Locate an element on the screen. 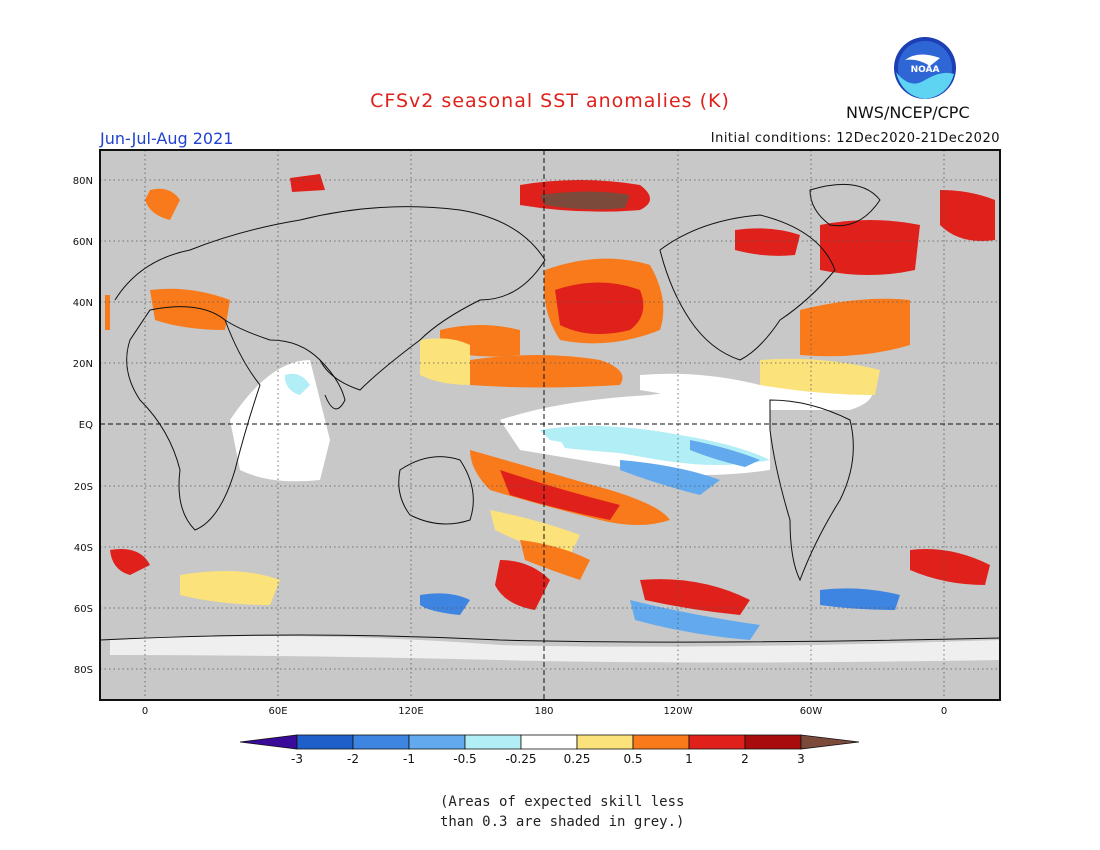 This screenshot has width=1100, height=850. lon-label: 180 is located at coordinates (543, 711).